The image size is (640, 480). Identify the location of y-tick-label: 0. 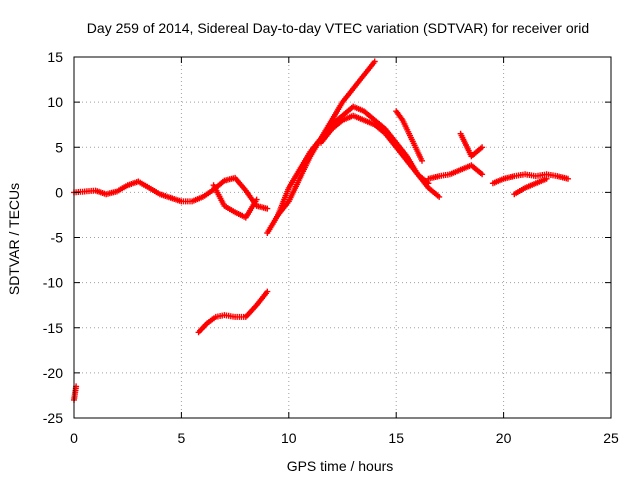
(59, 192).